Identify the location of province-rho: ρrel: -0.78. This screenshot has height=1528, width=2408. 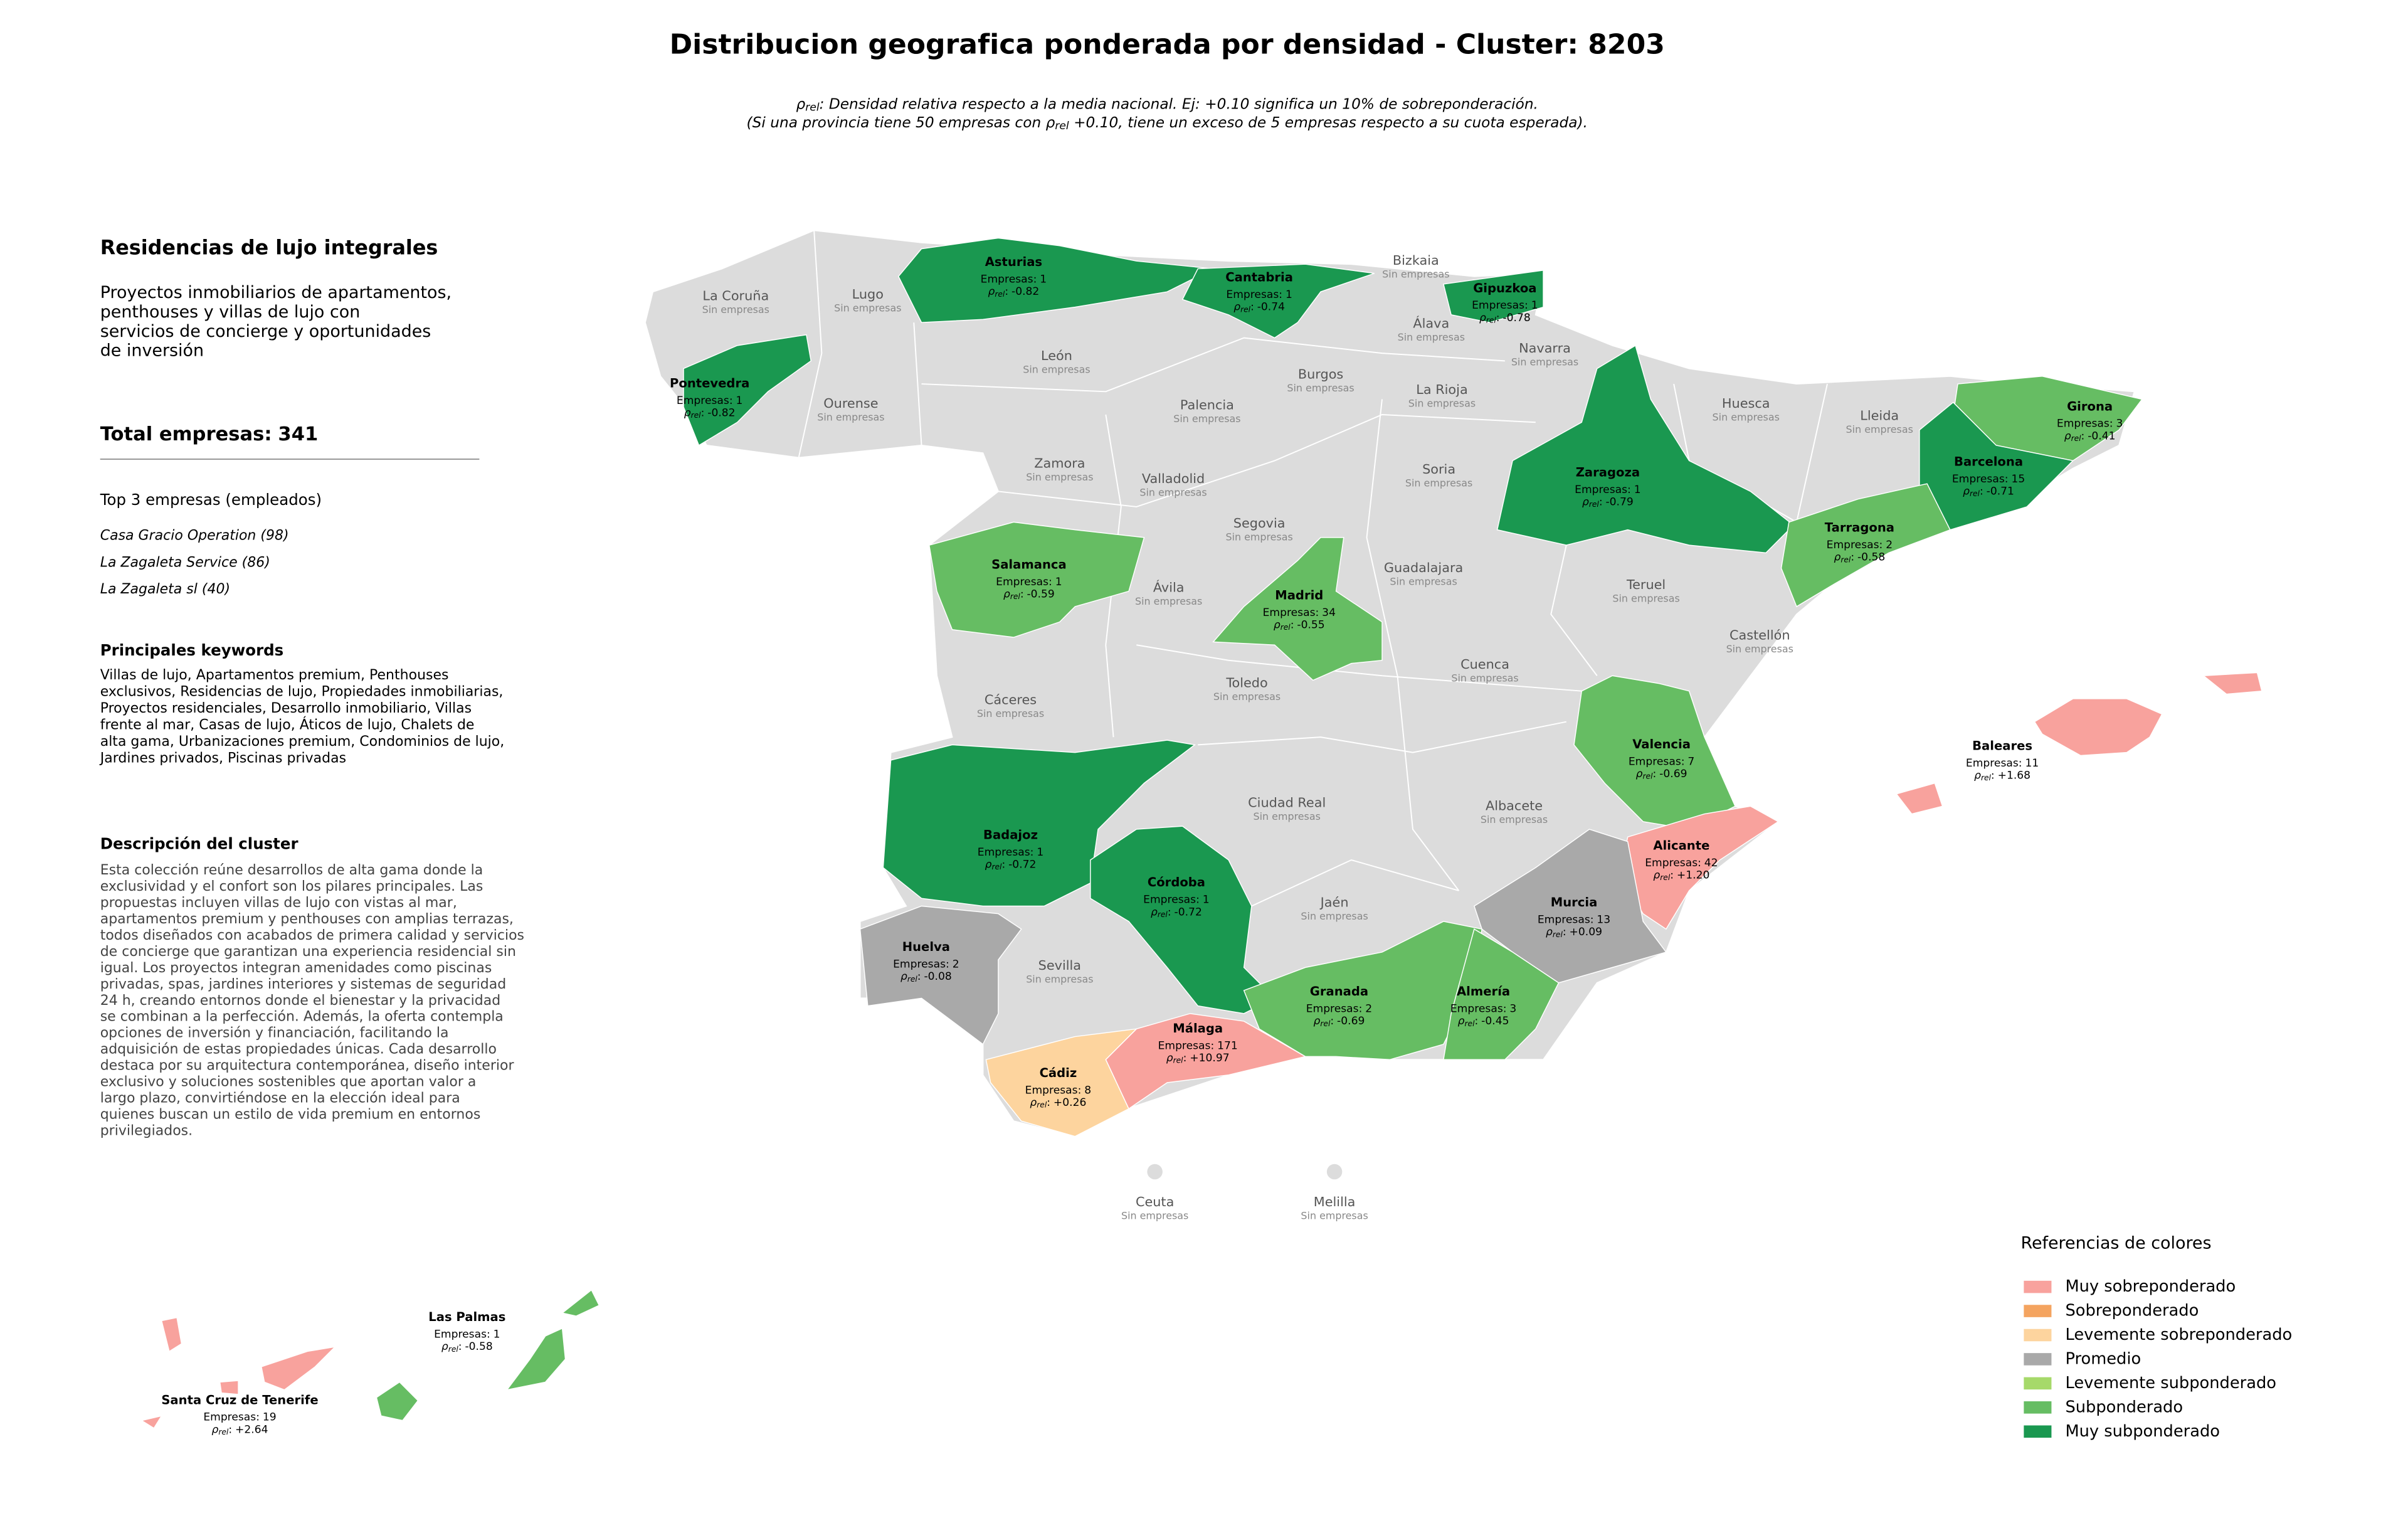
(1505, 318).